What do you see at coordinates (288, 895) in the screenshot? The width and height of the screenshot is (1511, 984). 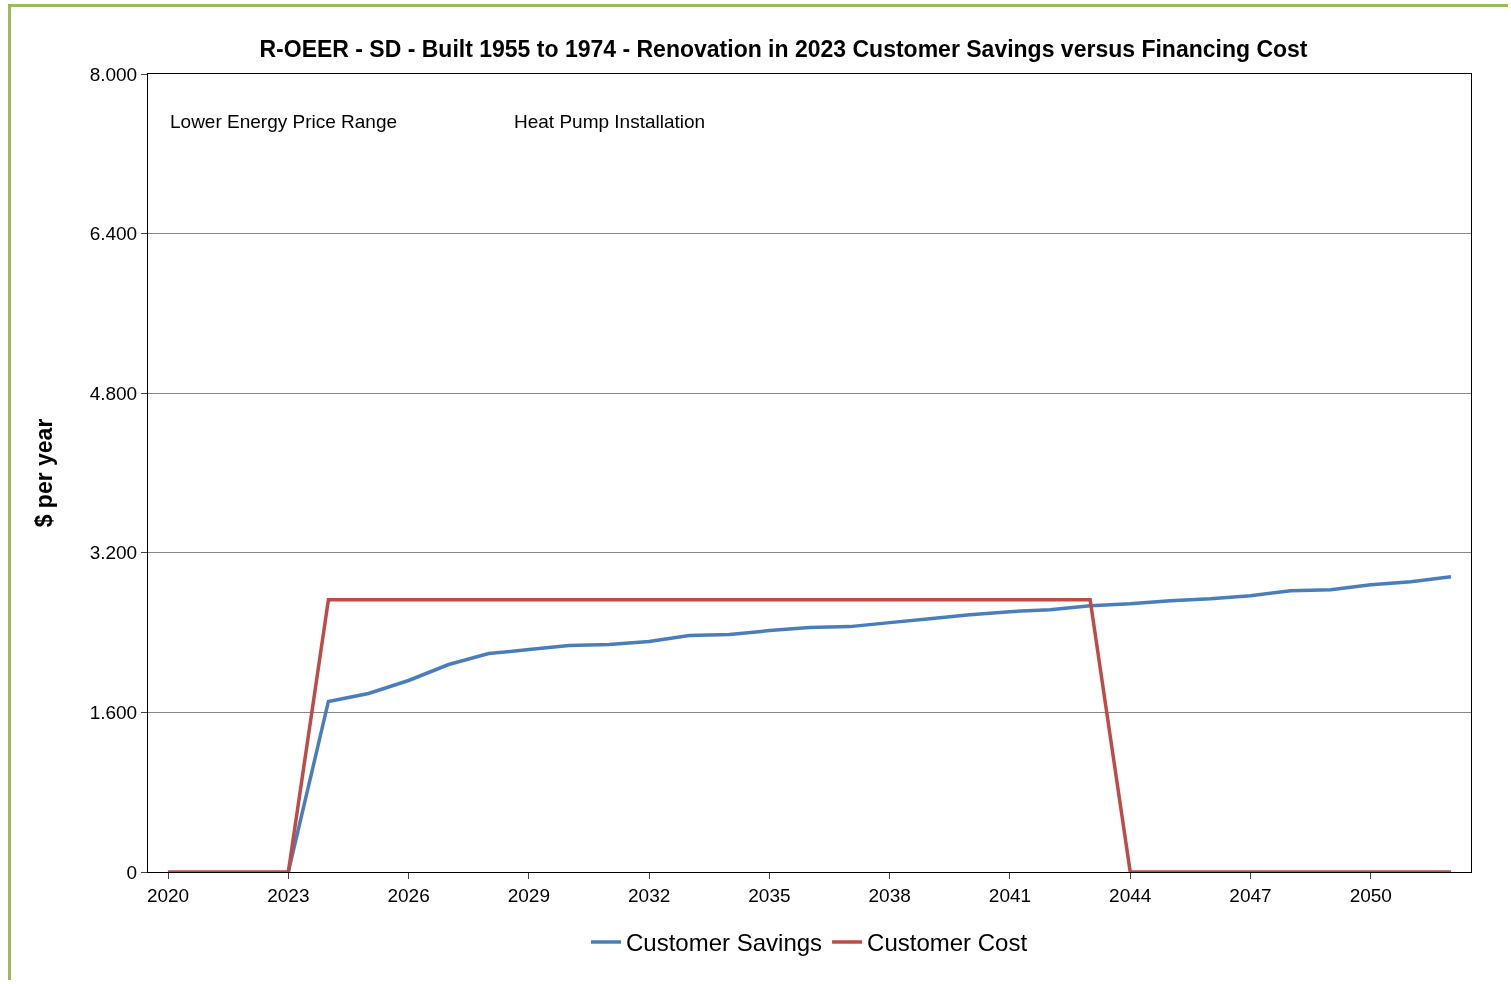 I see `x-tick-label: 2023` at bounding box center [288, 895].